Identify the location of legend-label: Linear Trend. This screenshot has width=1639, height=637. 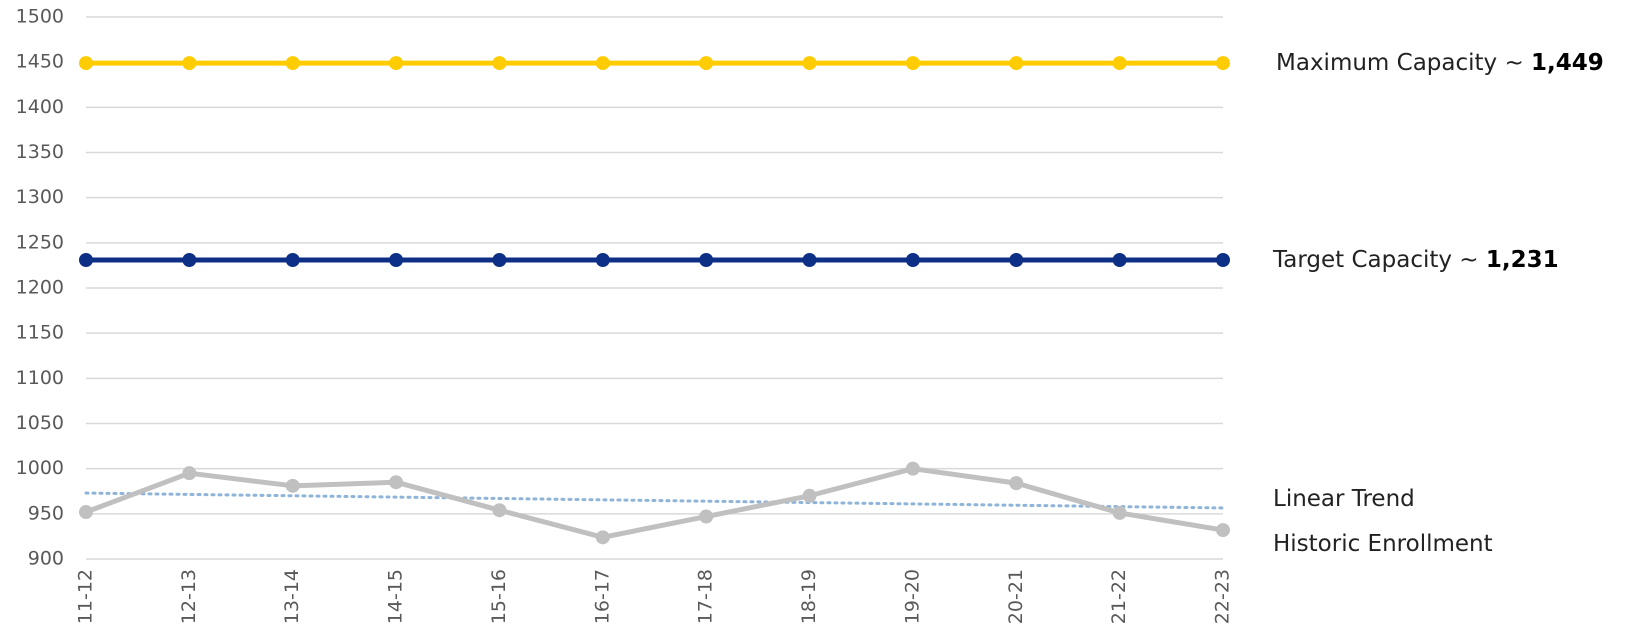
(1344, 499).